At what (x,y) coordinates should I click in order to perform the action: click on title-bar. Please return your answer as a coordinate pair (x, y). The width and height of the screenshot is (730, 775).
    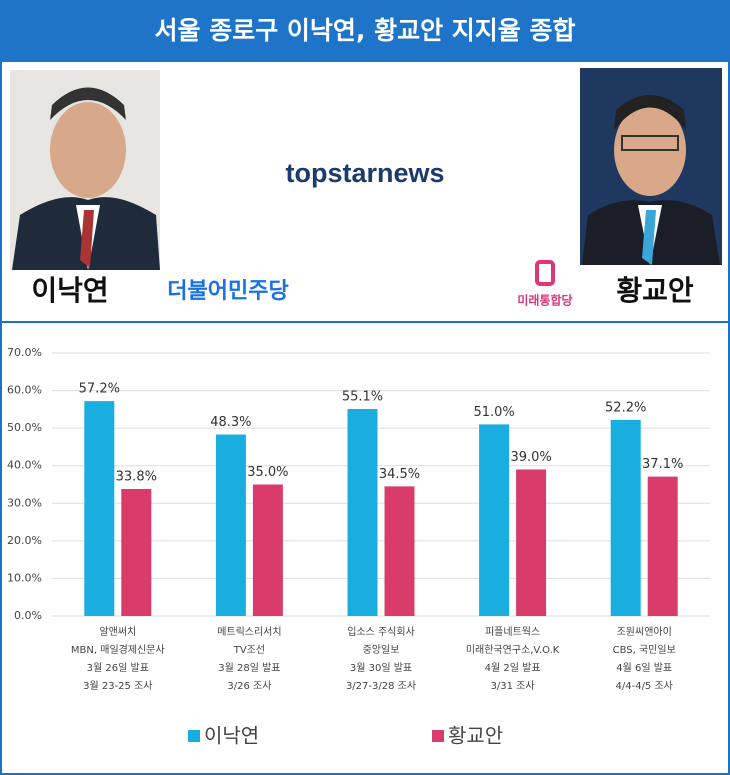
    Looking at the image, I should click on (365, 31).